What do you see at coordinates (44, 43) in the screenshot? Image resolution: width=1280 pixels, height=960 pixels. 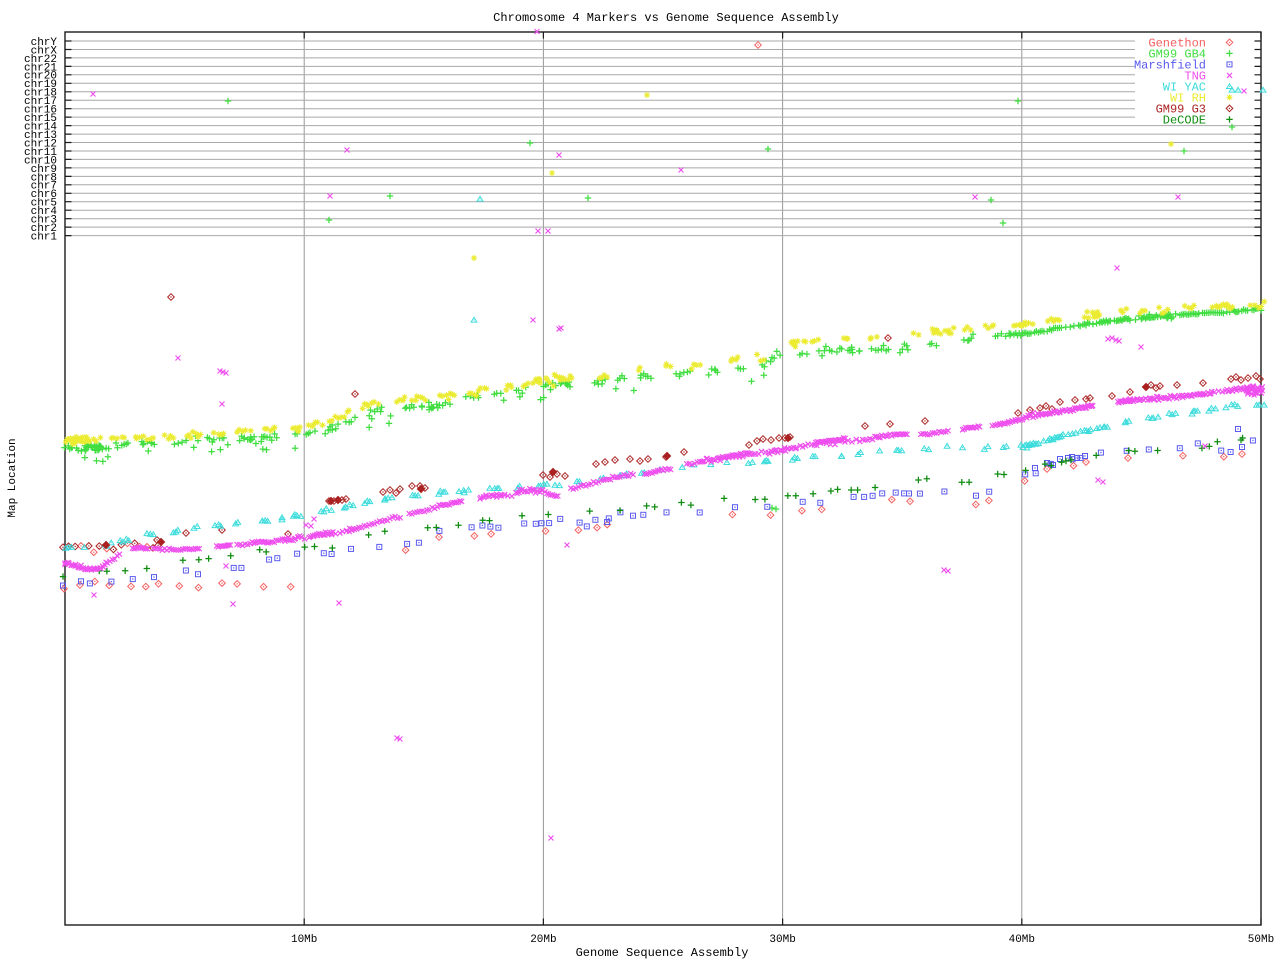 I see `svg-text: chrY` at bounding box center [44, 43].